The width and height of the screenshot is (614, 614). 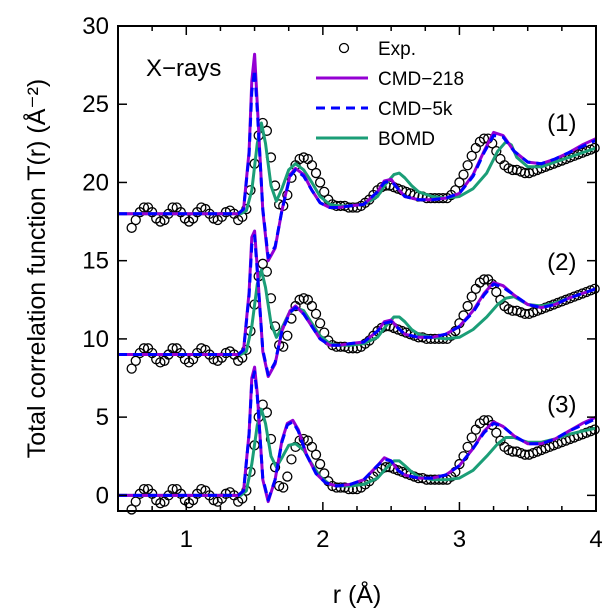 I want to click on x-tick-label: 3, so click(x=459, y=539).